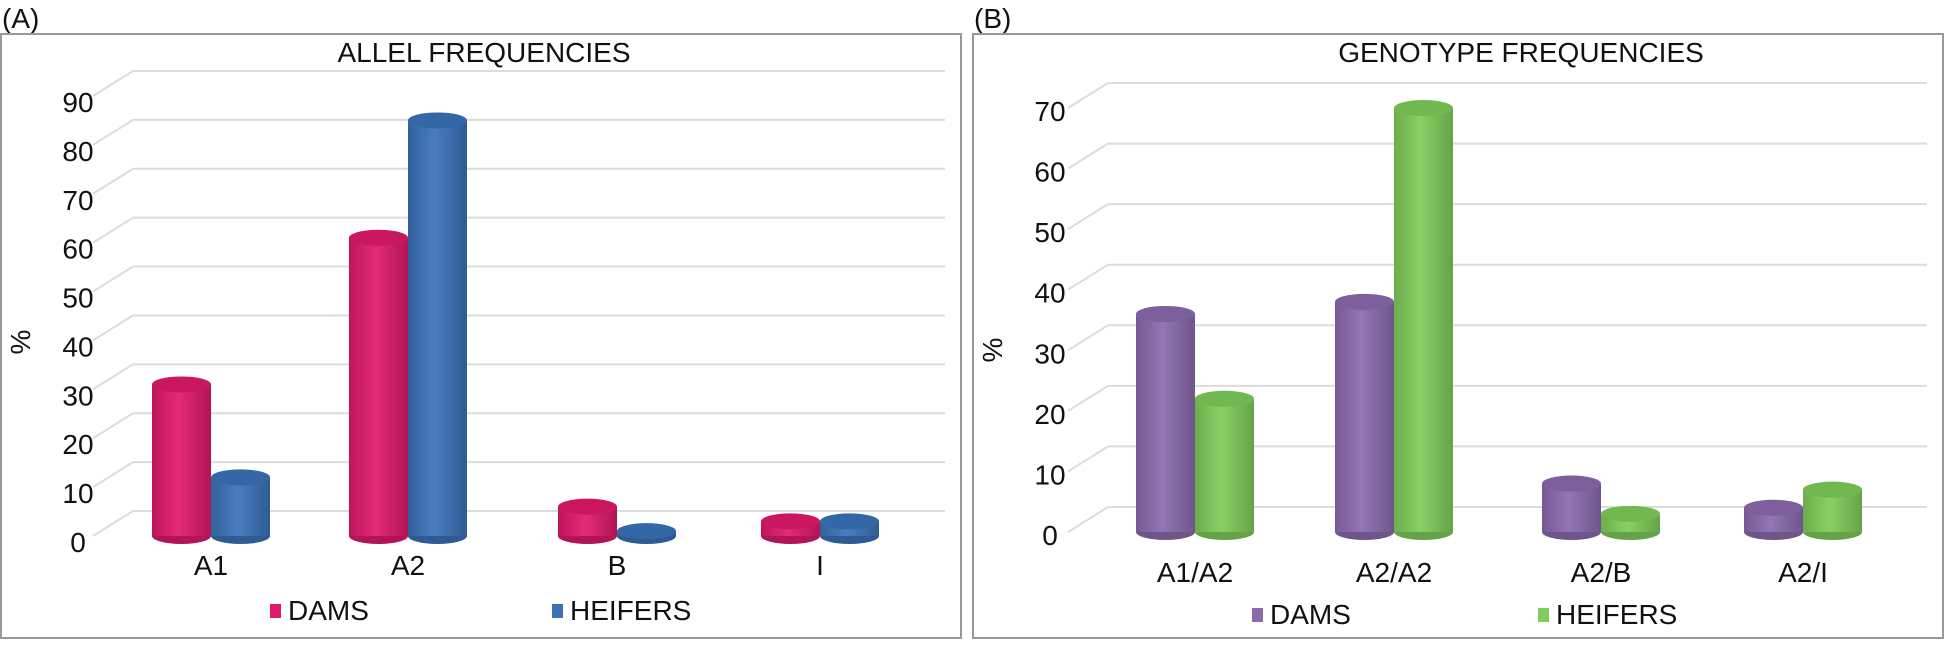 Image resolution: width=1944 pixels, height=657 pixels. What do you see at coordinates (20, 18) in the screenshot?
I see `panel-label: (A)` at bounding box center [20, 18].